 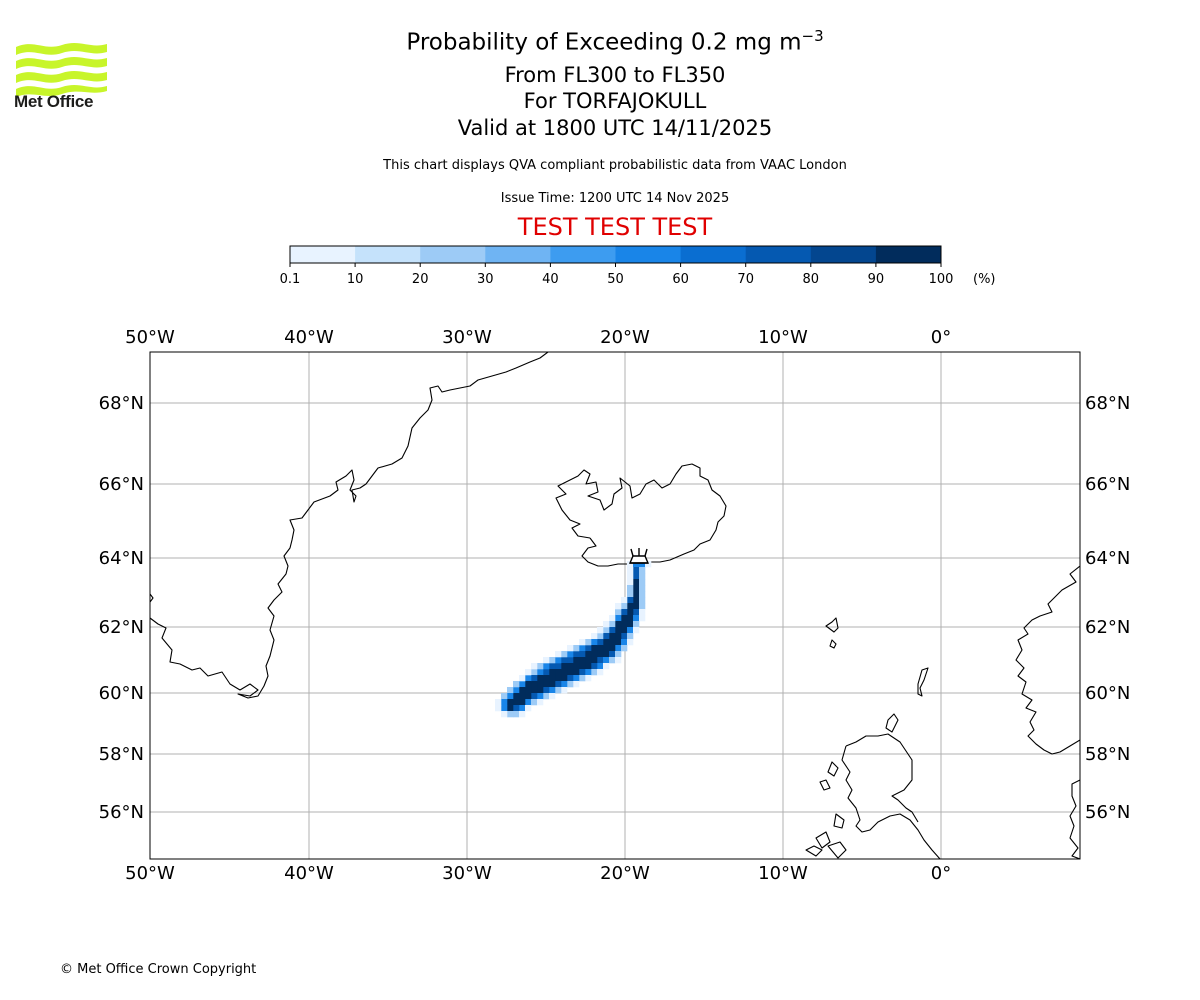 I want to click on latitude-label: 64°N, so click(x=121, y=558).